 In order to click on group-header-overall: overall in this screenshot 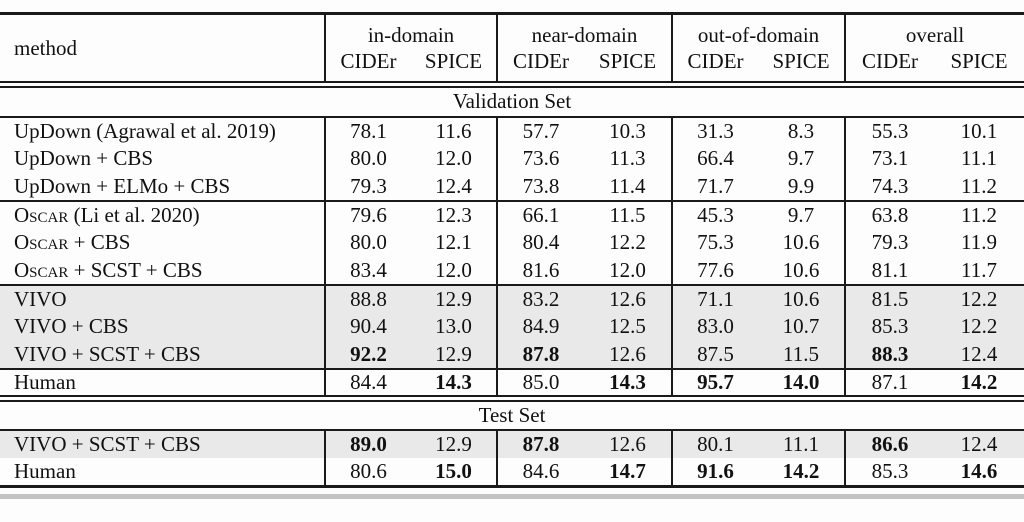, I will do `click(934, 30)`.